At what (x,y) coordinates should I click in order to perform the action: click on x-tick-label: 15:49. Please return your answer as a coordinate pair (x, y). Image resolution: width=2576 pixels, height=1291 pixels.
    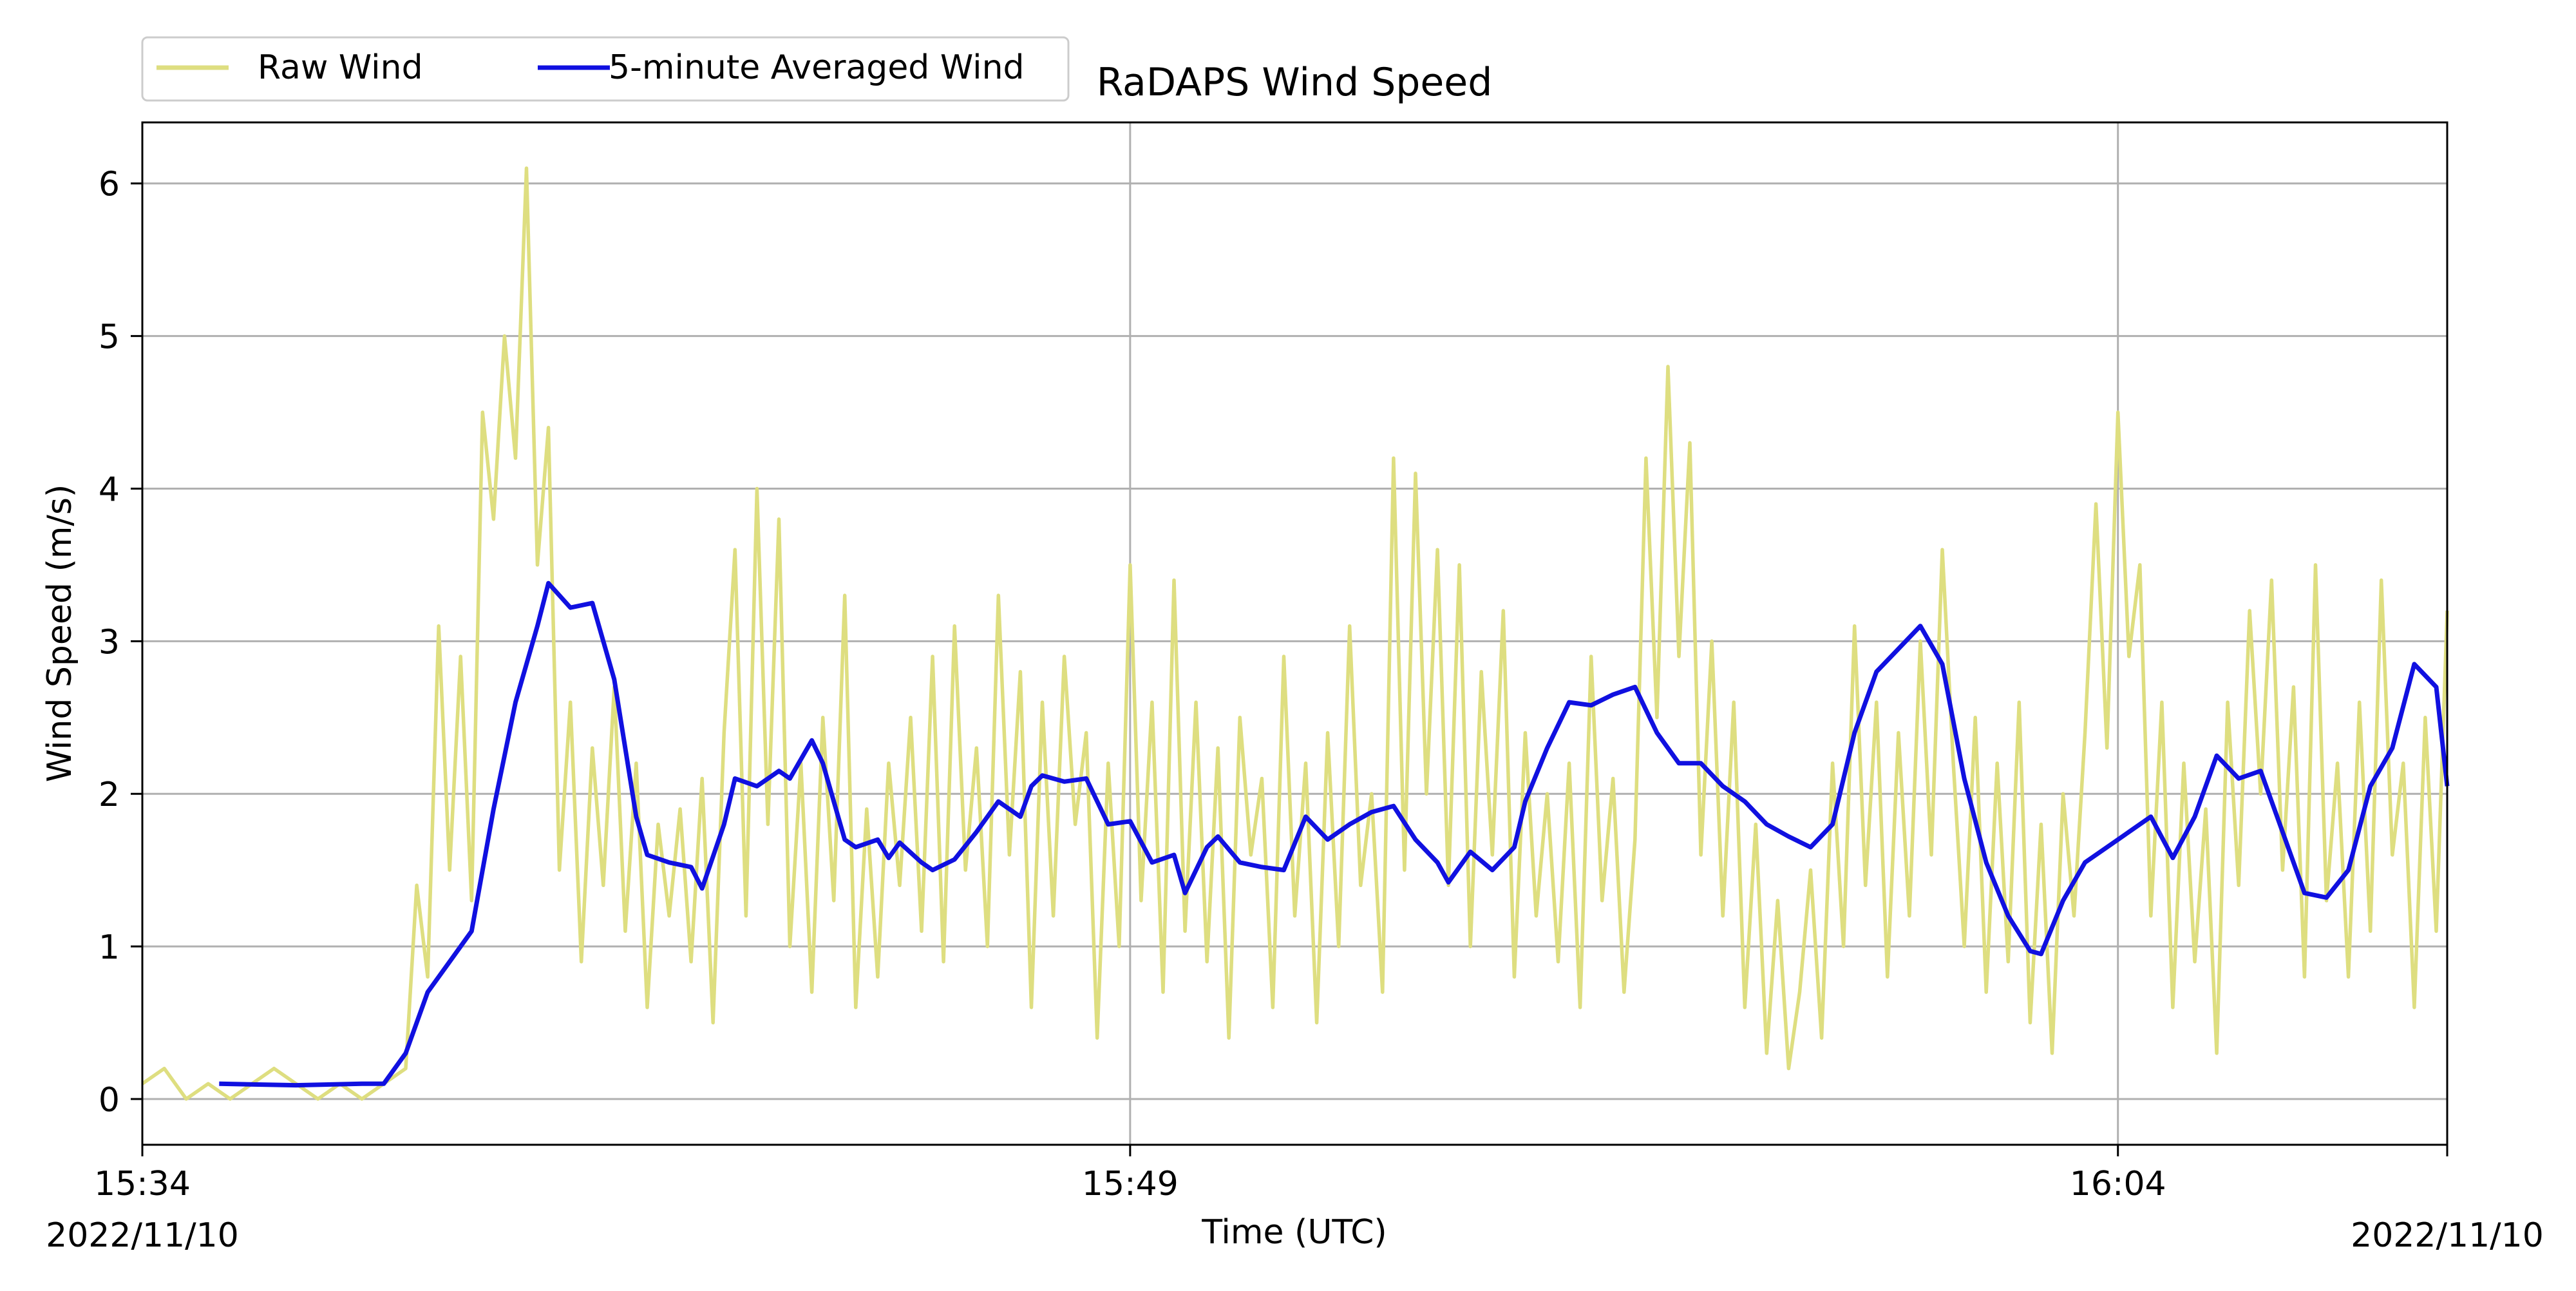
    Looking at the image, I should click on (1130, 1184).